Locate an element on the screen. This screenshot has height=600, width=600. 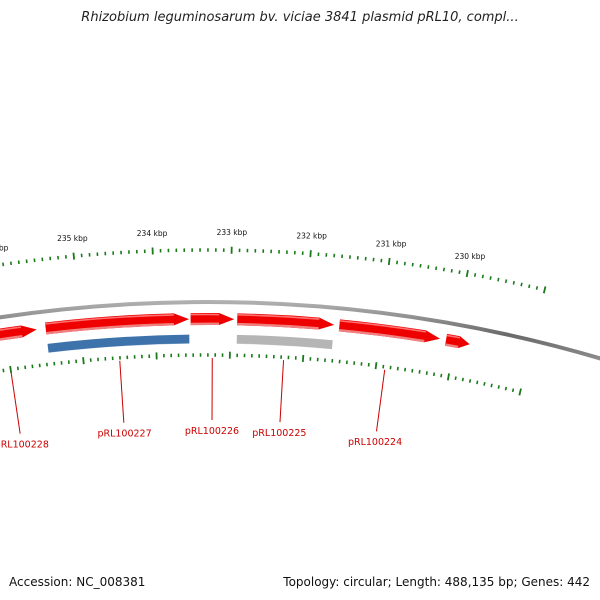
scale-label: 234 kbp is located at coordinates (152, 233).